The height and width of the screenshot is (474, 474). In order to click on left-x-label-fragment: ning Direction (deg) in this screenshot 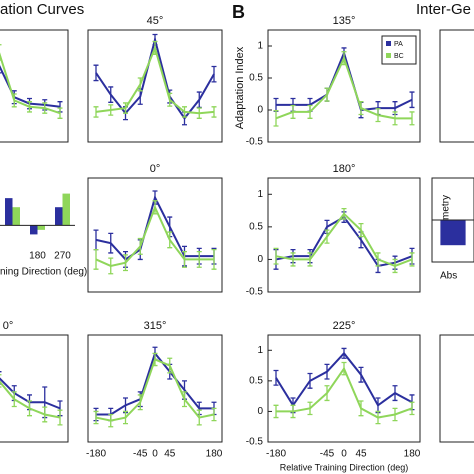, I will do `click(43, 272)`.